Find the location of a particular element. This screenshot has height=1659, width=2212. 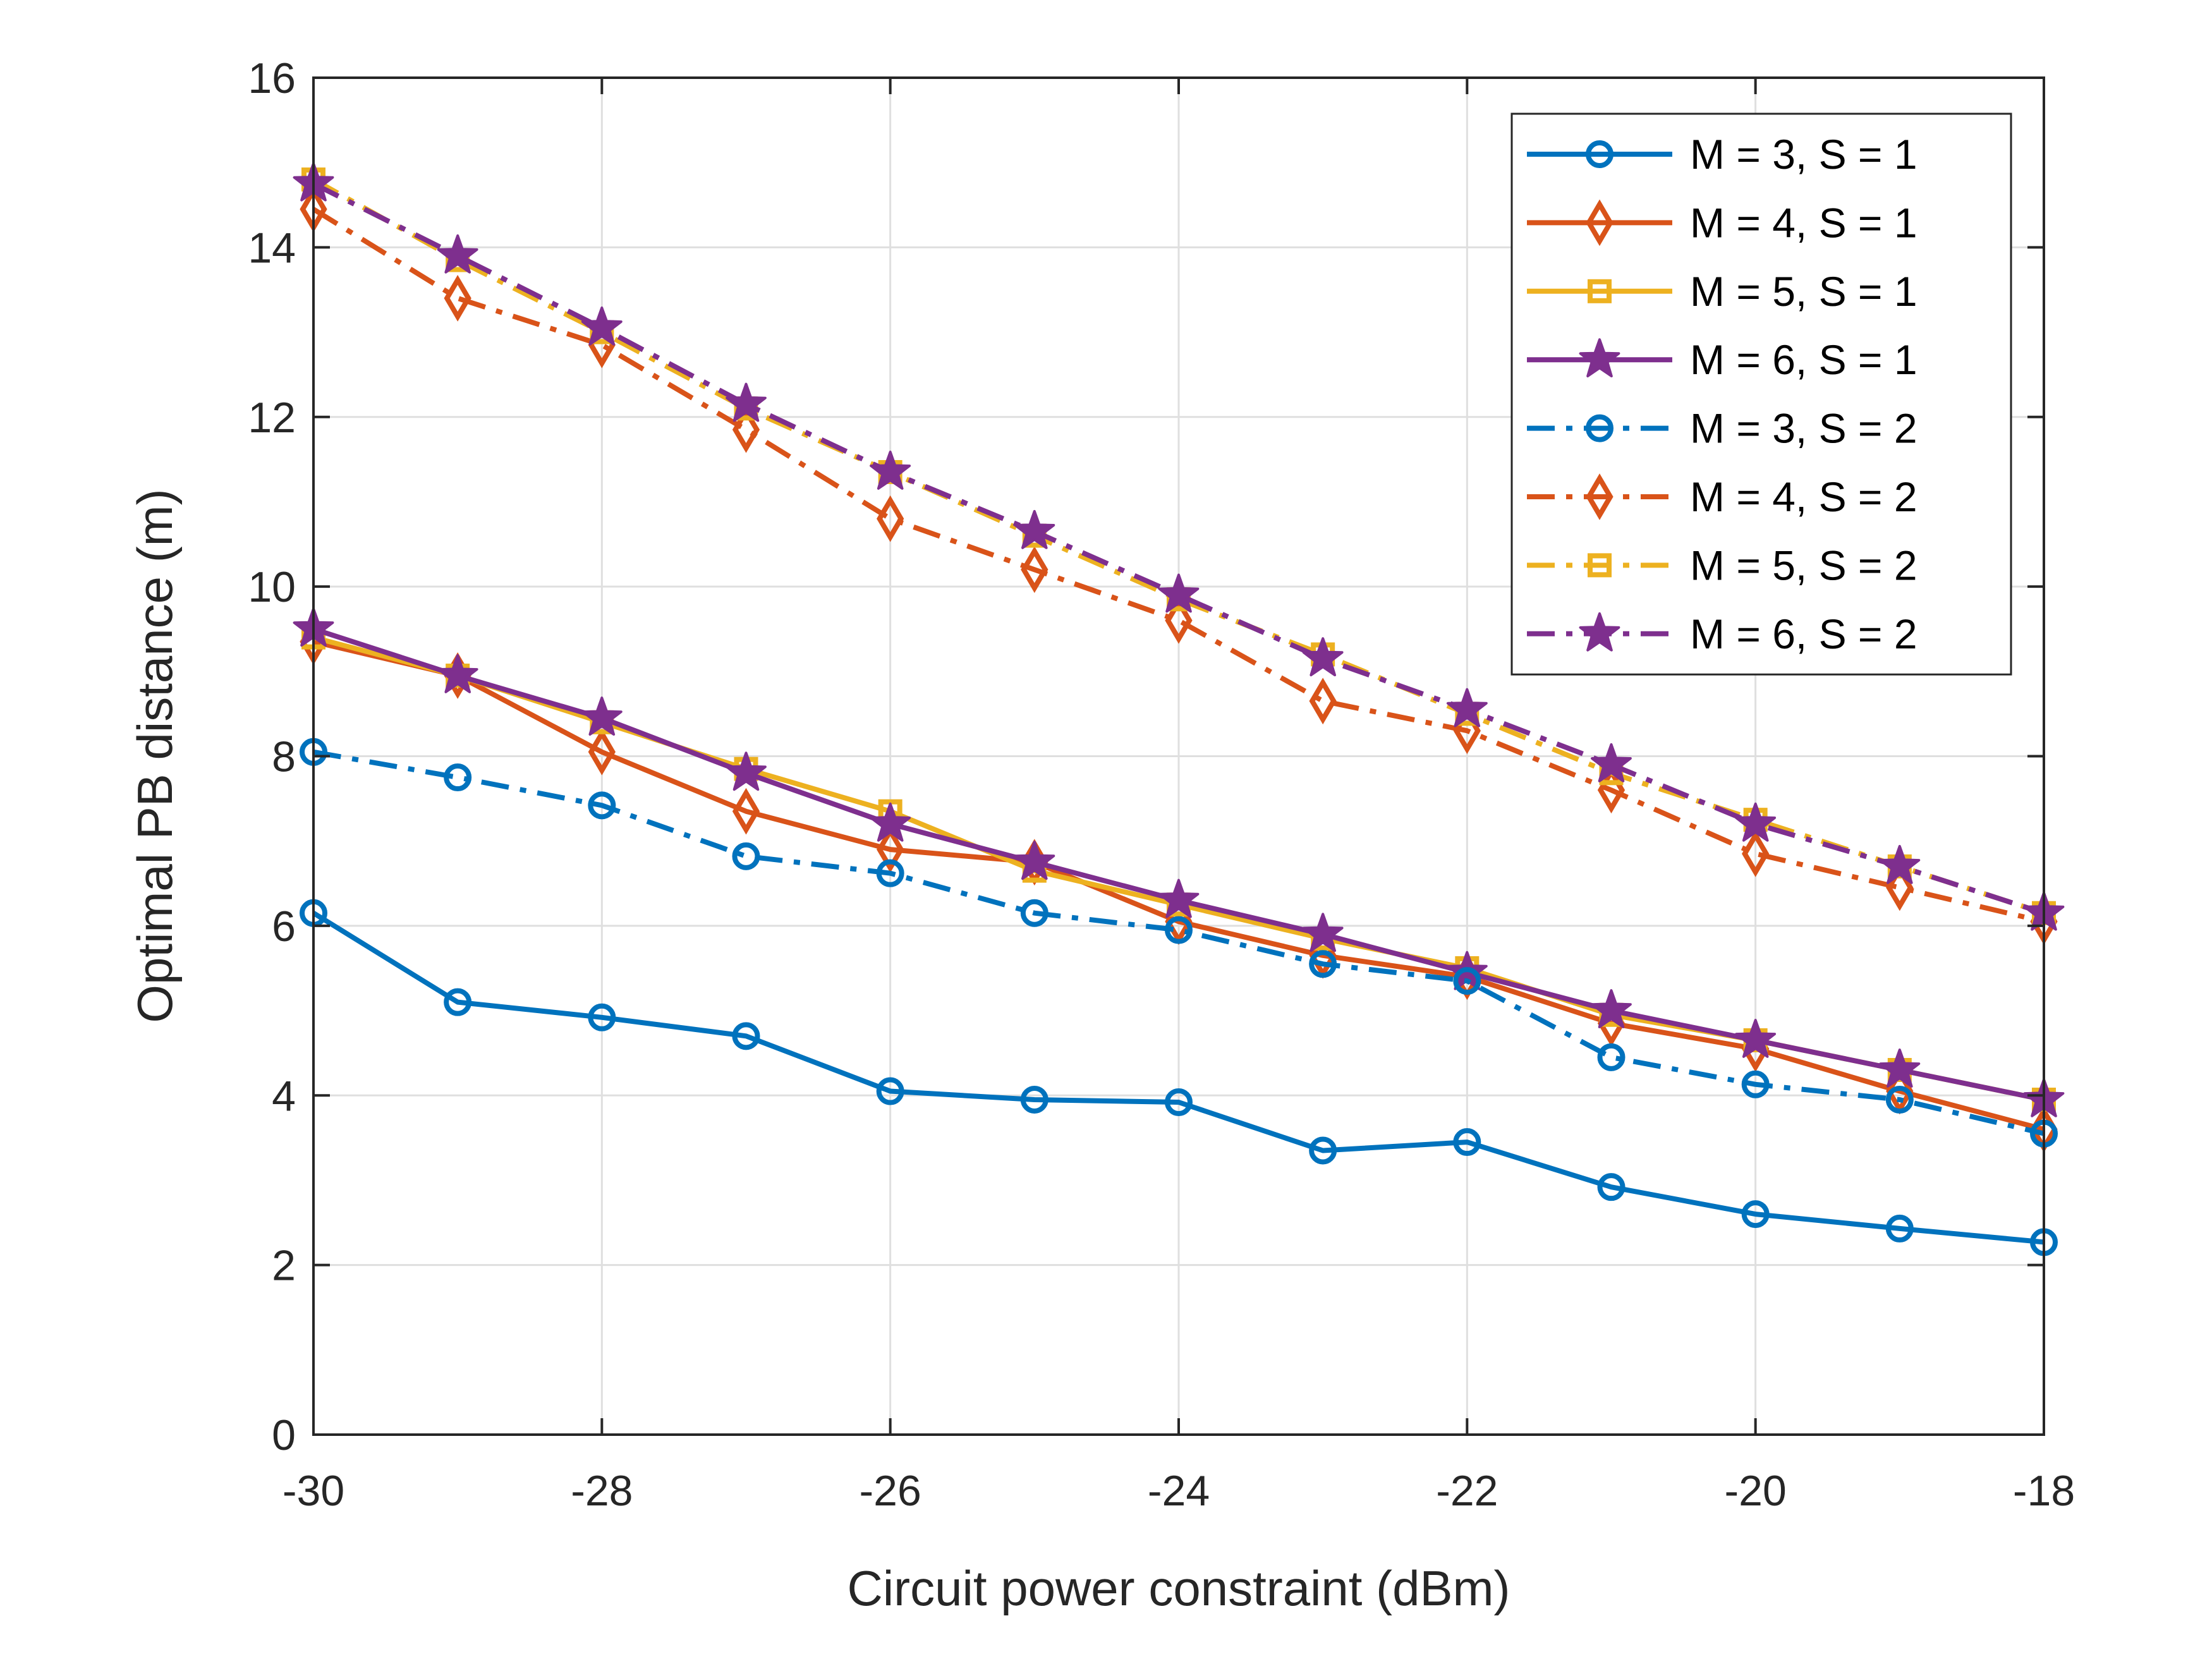

legend-label: M = 3, S = 2 is located at coordinates (1804, 428).